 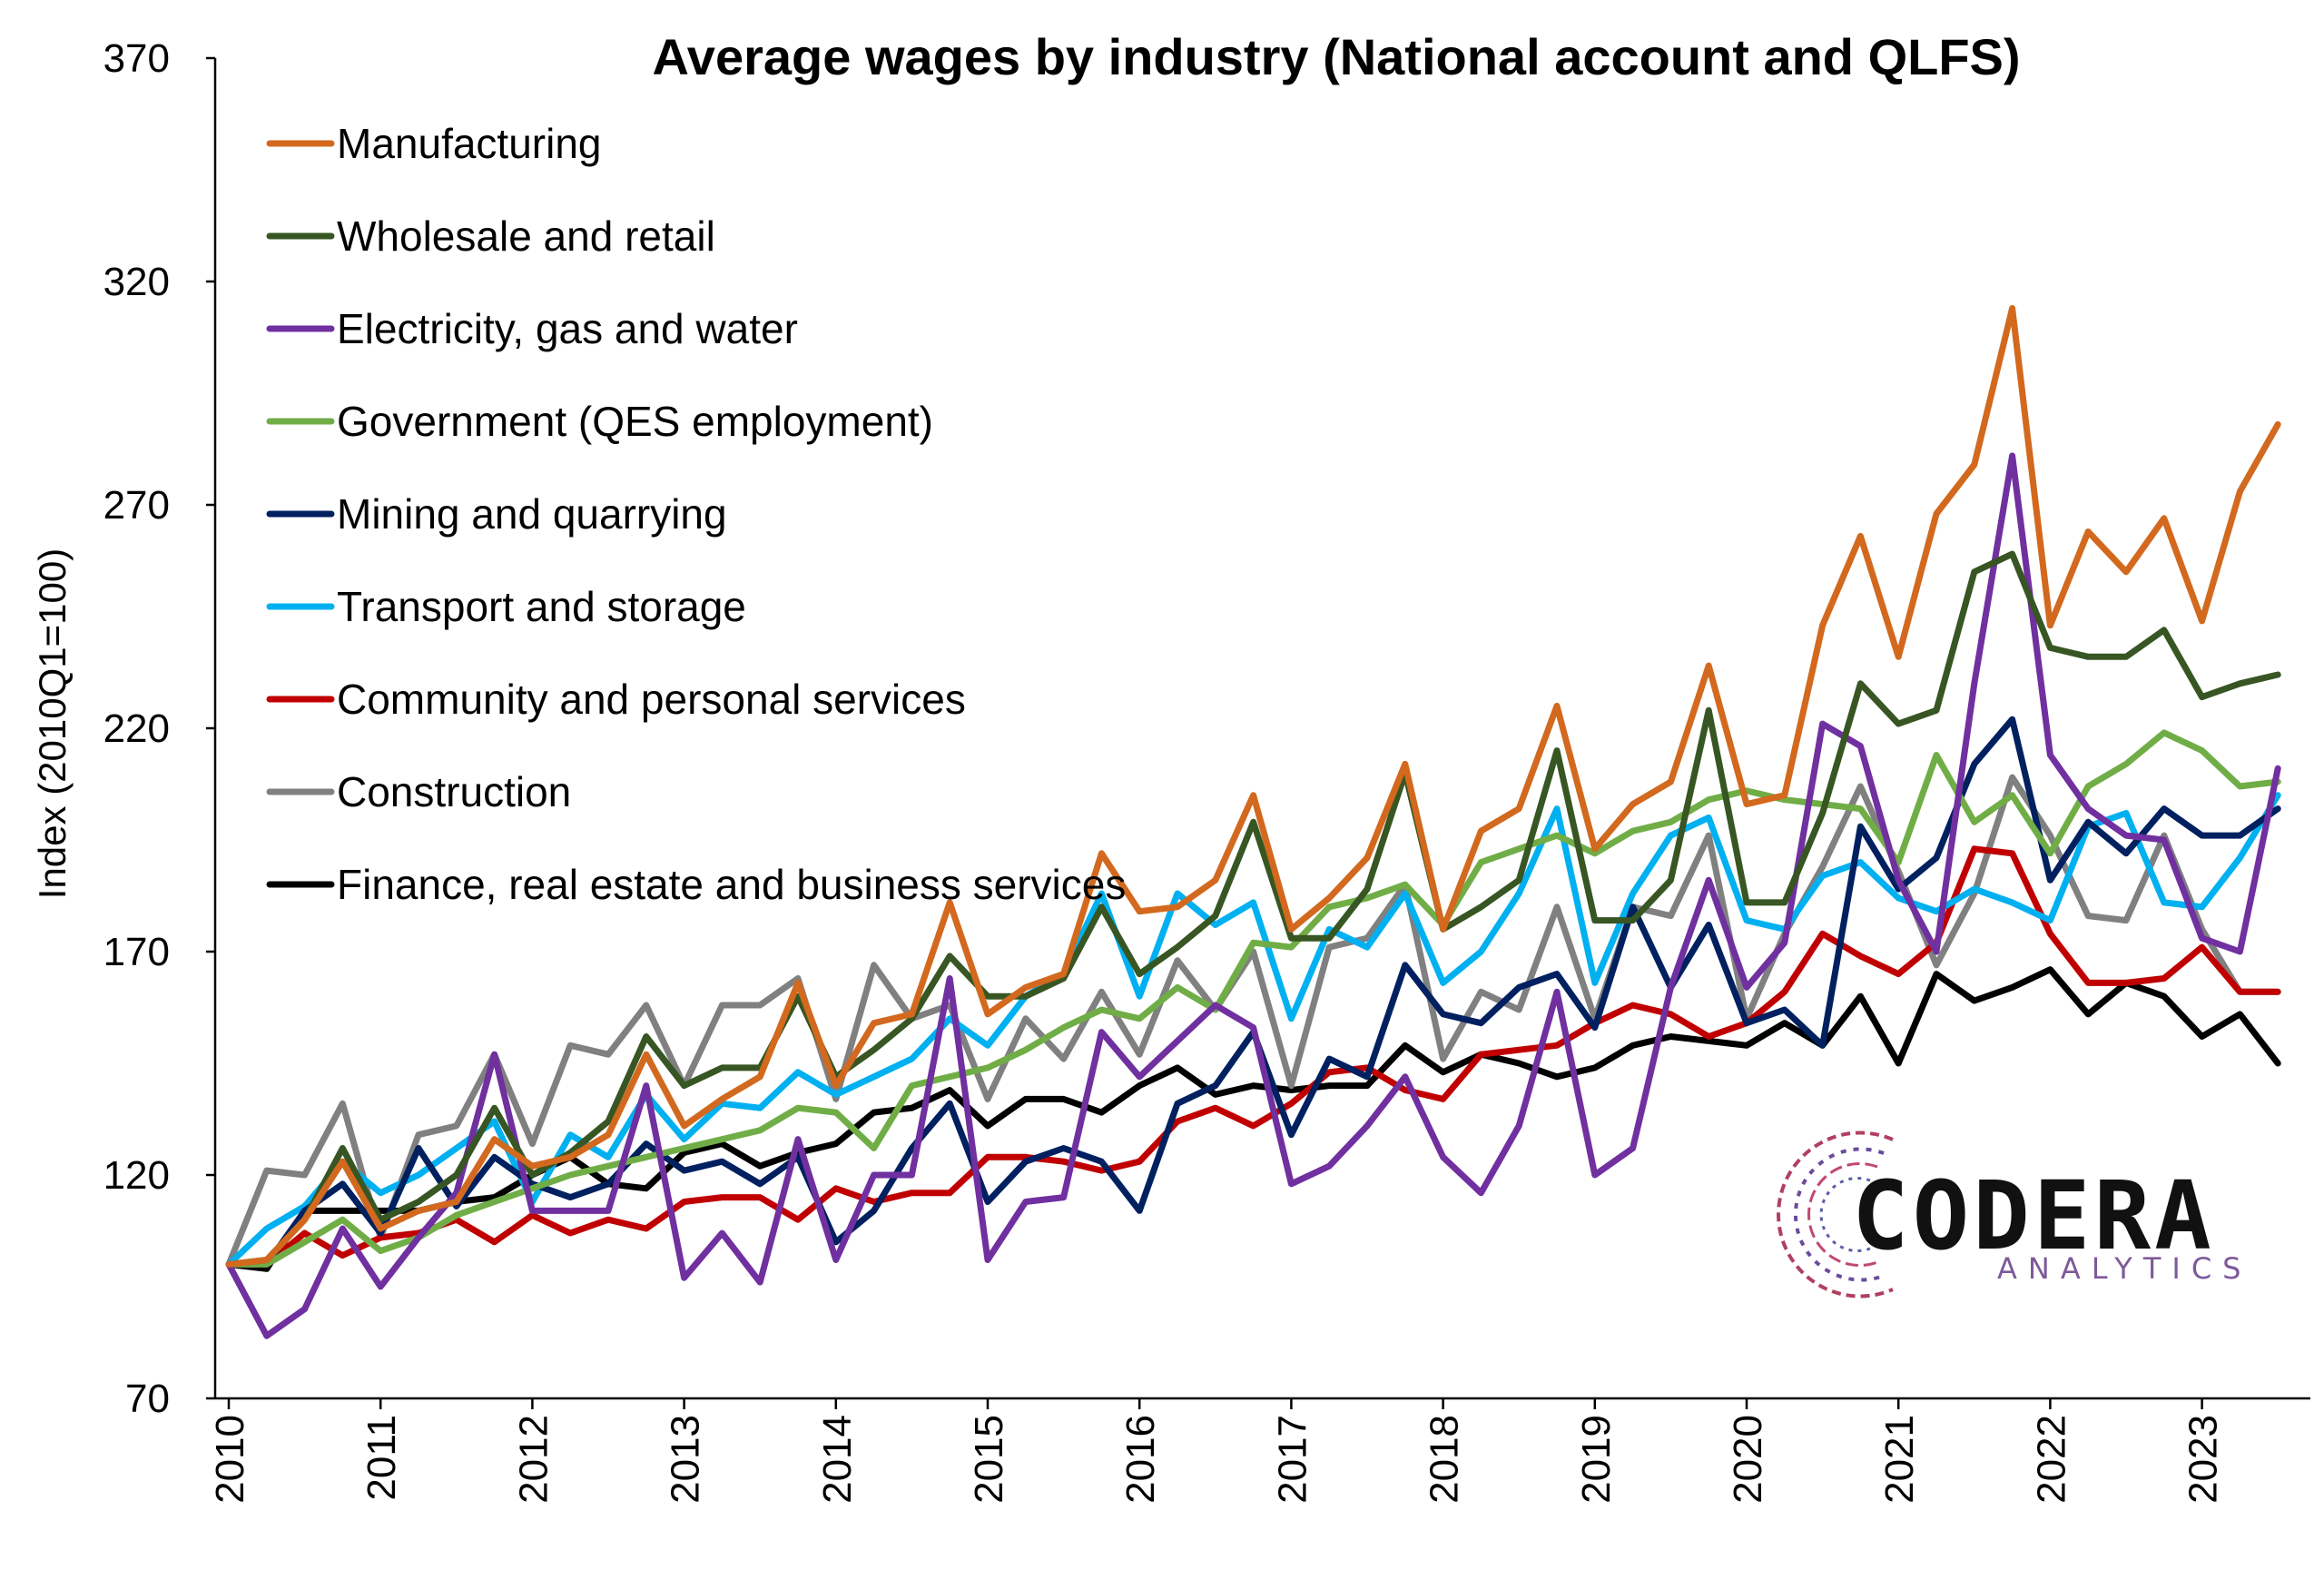 What do you see at coordinates (2033, 1216) in the screenshot?
I see `logo-wordmark: CODERA` at bounding box center [2033, 1216].